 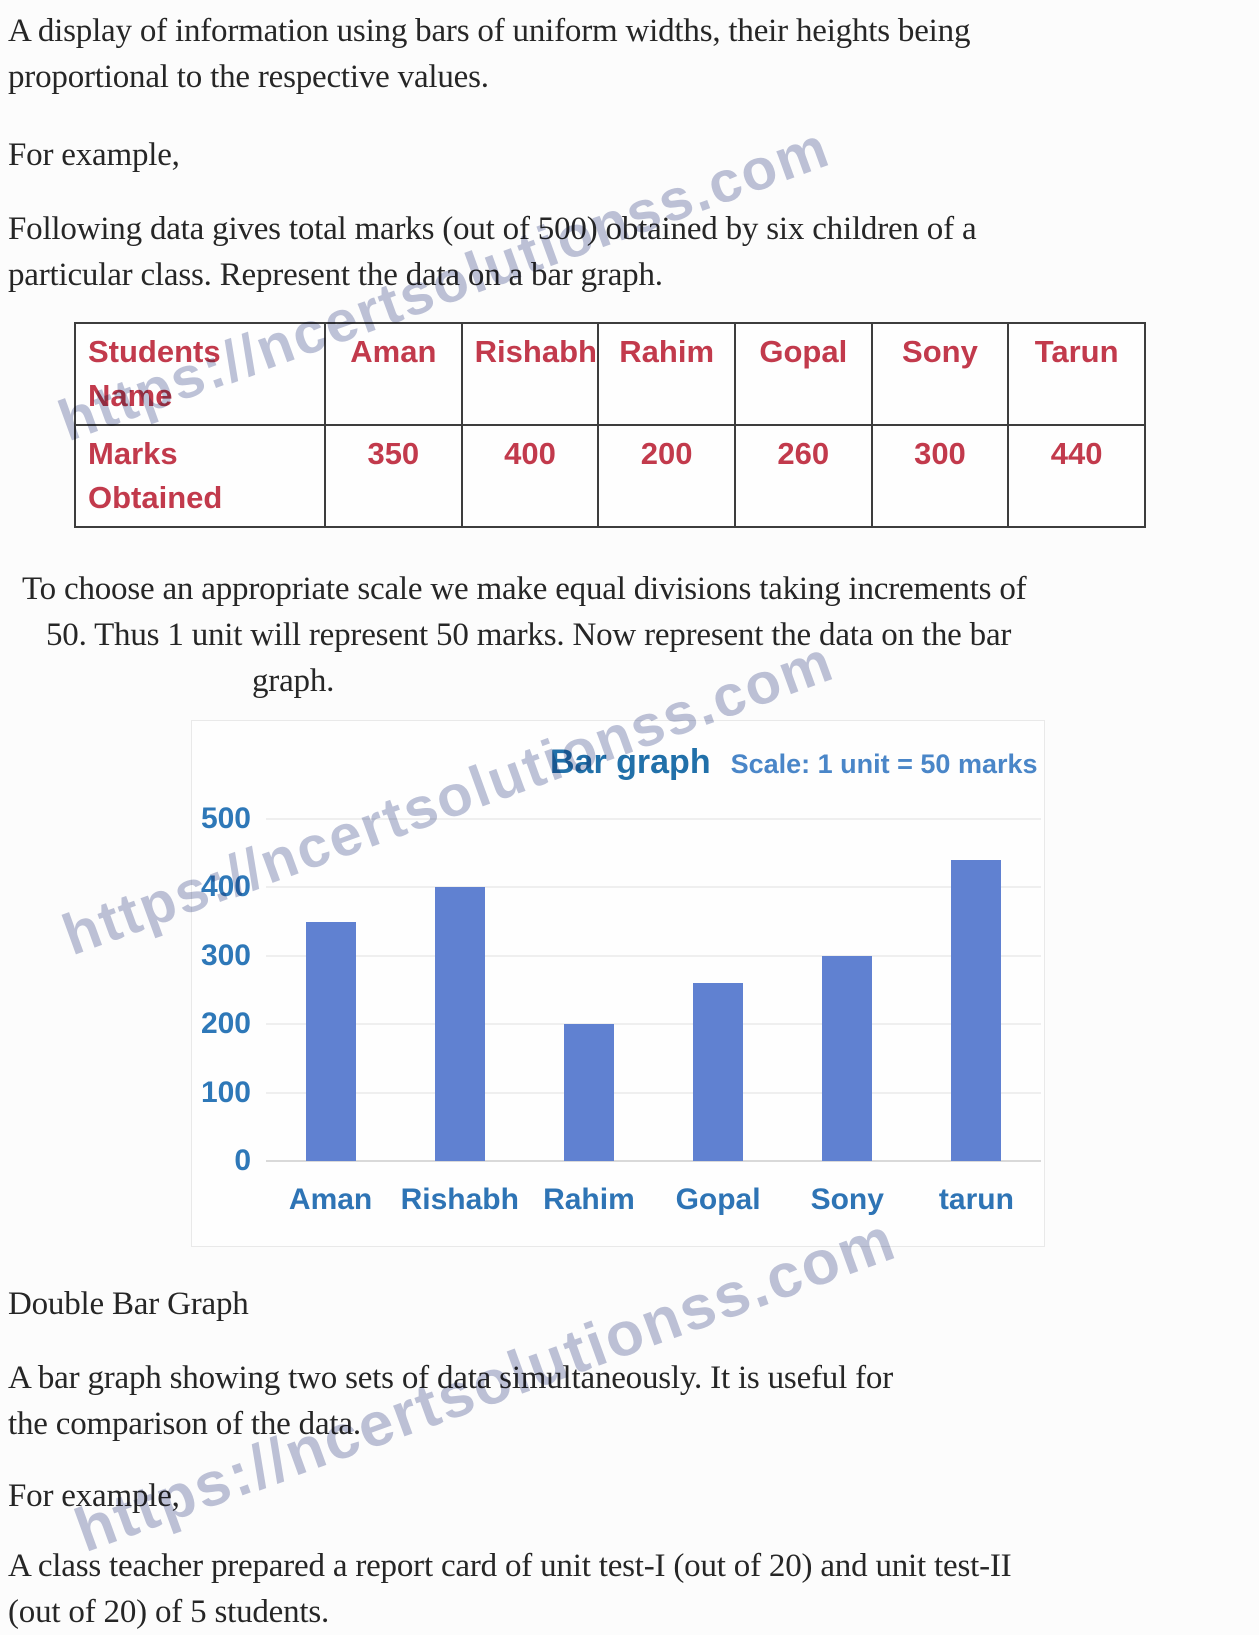 What do you see at coordinates (803, 374) in the screenshot?
I see `table-cell-student: Gopal` at bounding box center [803, 374].